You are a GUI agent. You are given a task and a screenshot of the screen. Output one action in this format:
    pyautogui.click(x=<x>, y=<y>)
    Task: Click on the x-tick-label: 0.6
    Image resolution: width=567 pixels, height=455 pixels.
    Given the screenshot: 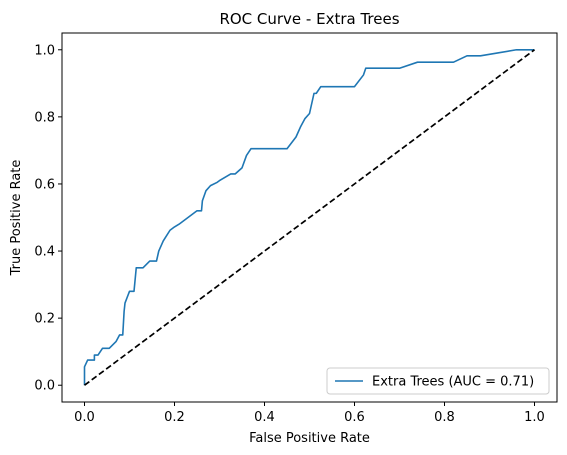 What is the action you would take?
    pyautogui.click(x=354, y=417)
    